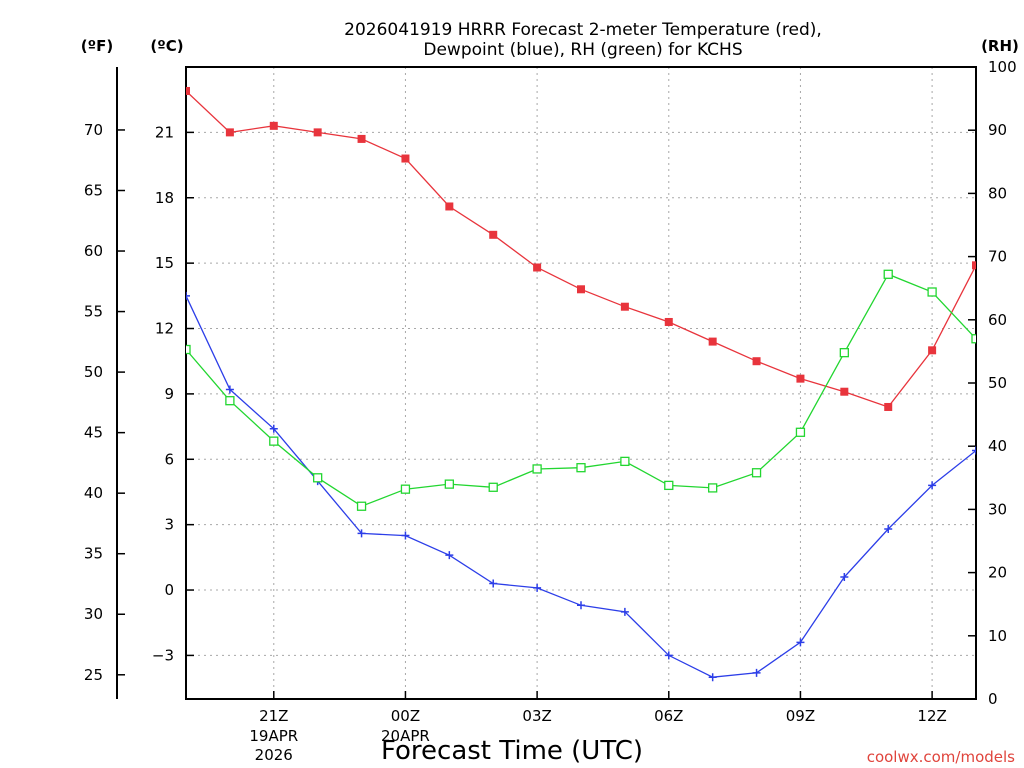 The height and width of the screenshot is (768, 1024). Describe the element at coordinates (164, 132) in the screenshot. I see `celsius-tick-label: 21` at that location.